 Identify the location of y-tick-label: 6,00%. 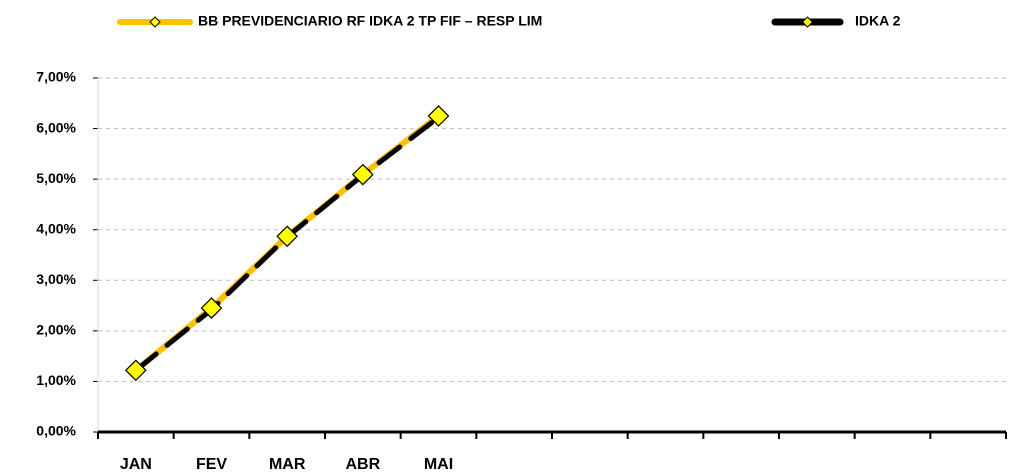
(56, 127).